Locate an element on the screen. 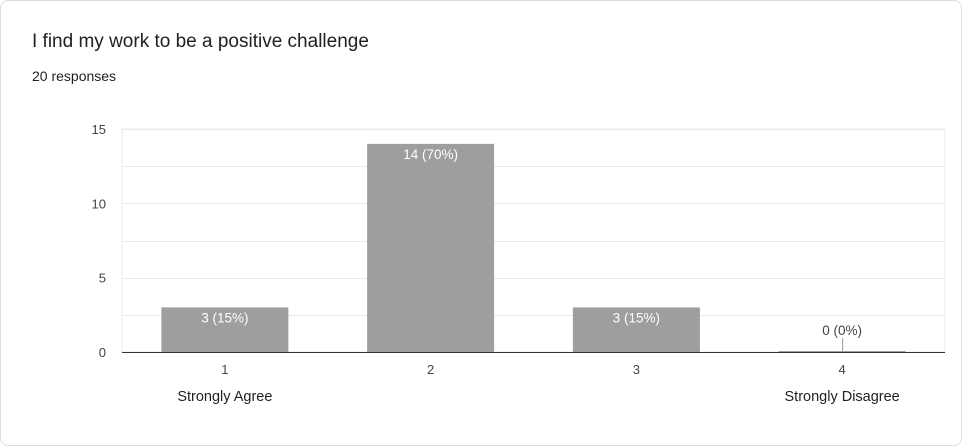 This screenshot has height=446, width=962. x-tick-label: 4 is located at coordinates (842, 369).